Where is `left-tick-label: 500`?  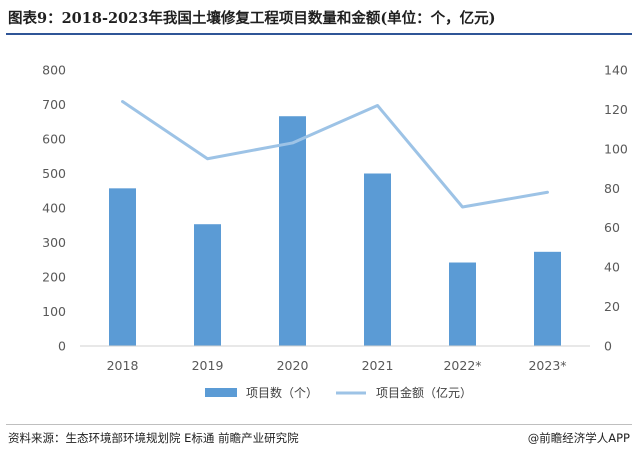 left-tick-label: 500 is located at coordinates (54, 173).